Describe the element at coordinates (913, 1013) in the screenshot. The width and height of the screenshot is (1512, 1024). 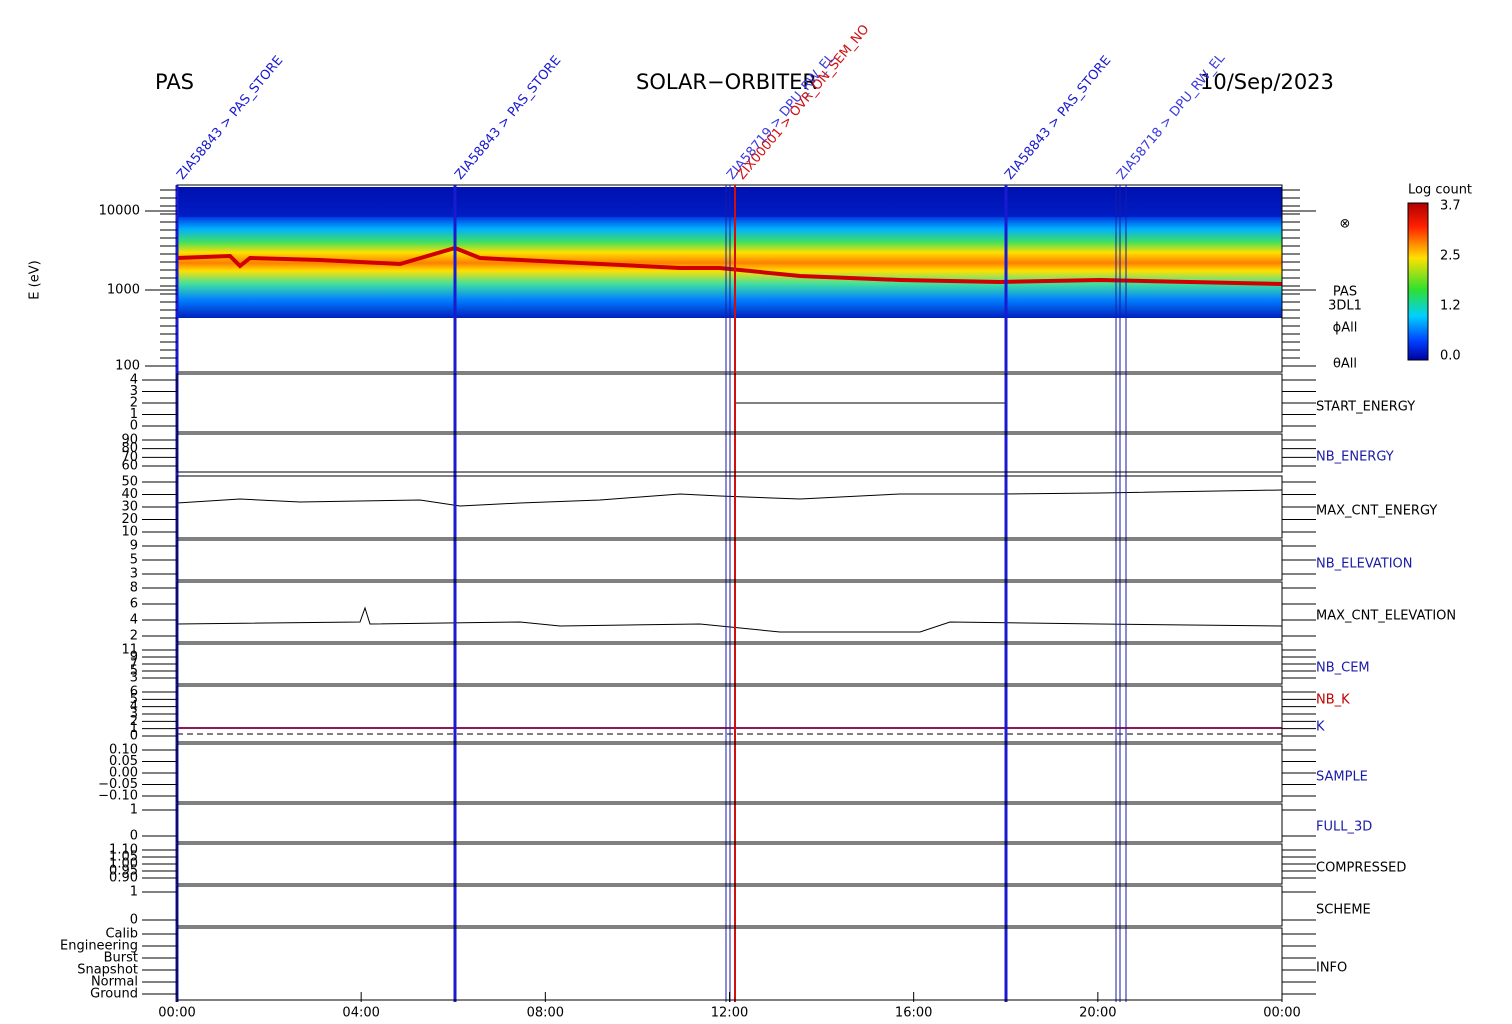
I see `x-tick-label: 16:00` at that location.